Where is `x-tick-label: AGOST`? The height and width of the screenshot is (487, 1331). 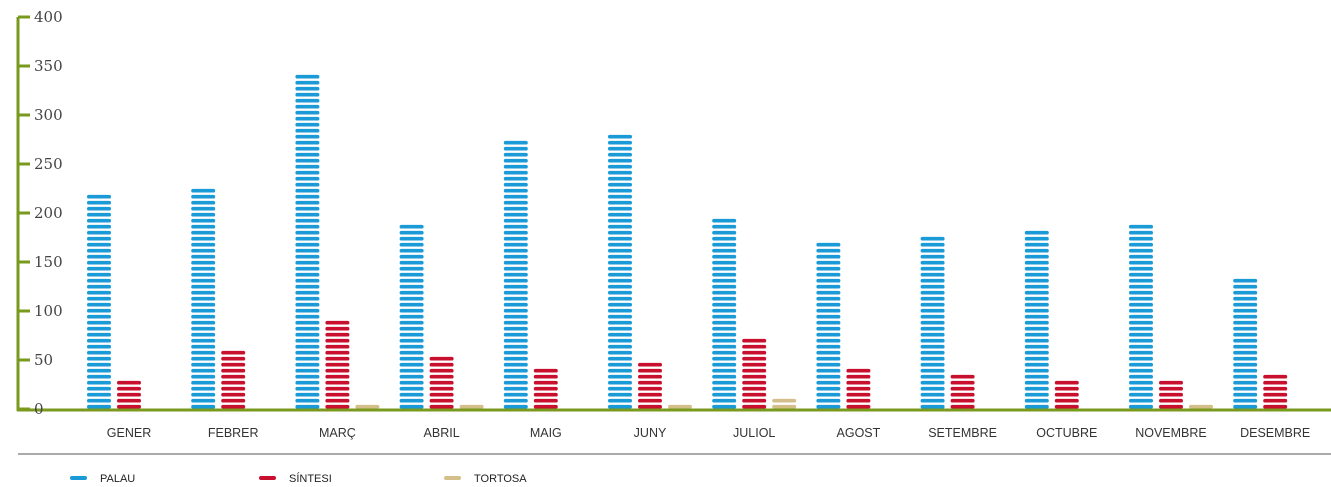 x-tick-label: AGOST is located at coordinates (859, 433).